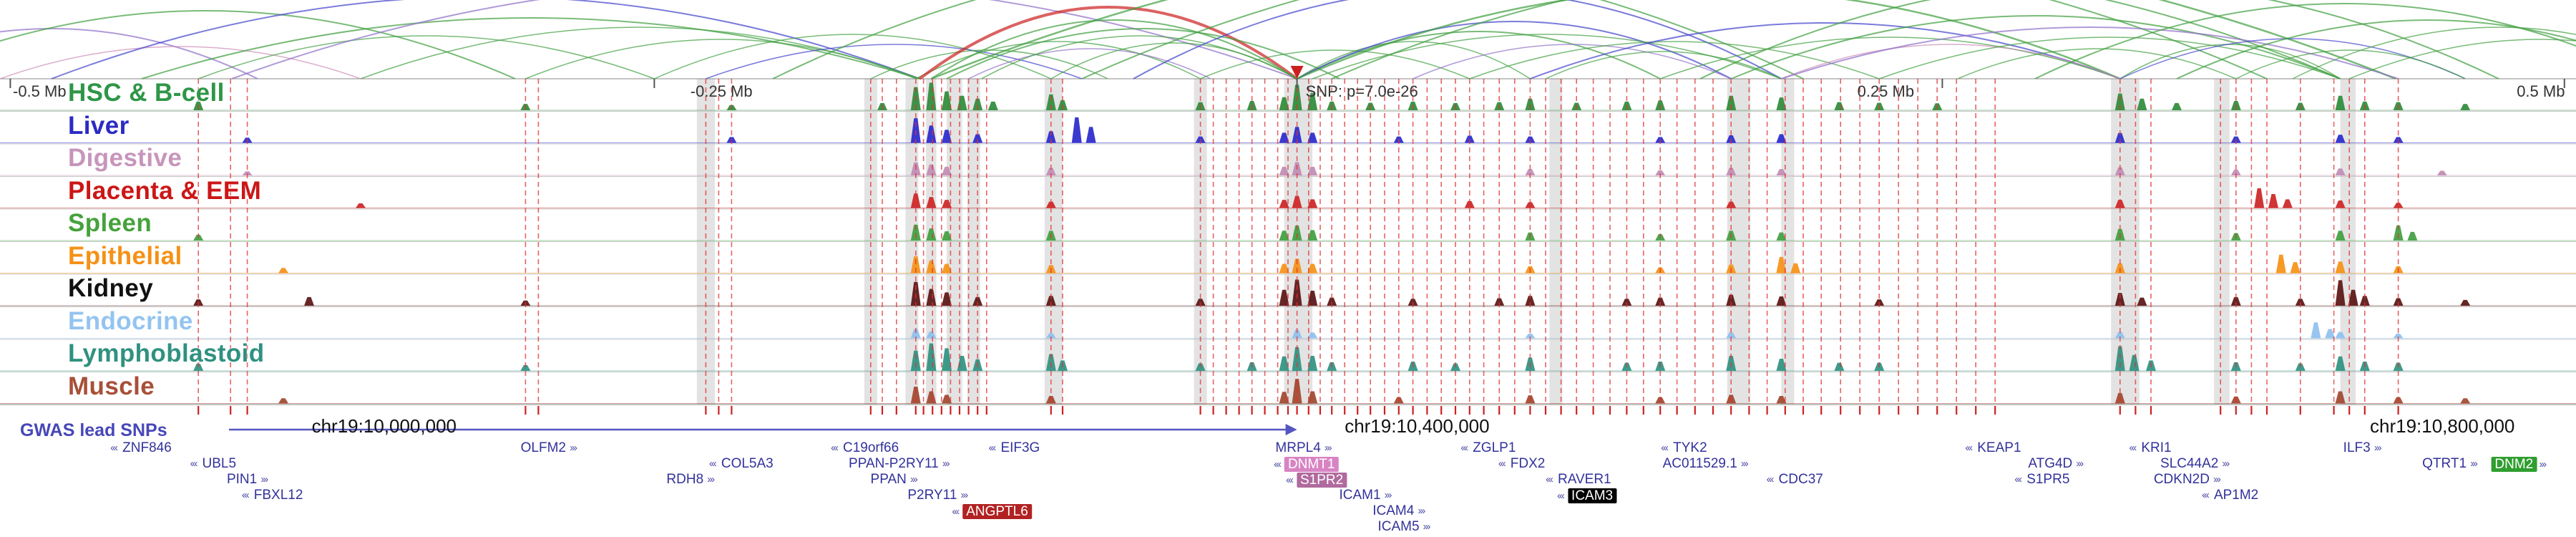  Describe the element at coordinates (147, 447) in the screenshot. I see `gene-name: ZNF846` at that location.